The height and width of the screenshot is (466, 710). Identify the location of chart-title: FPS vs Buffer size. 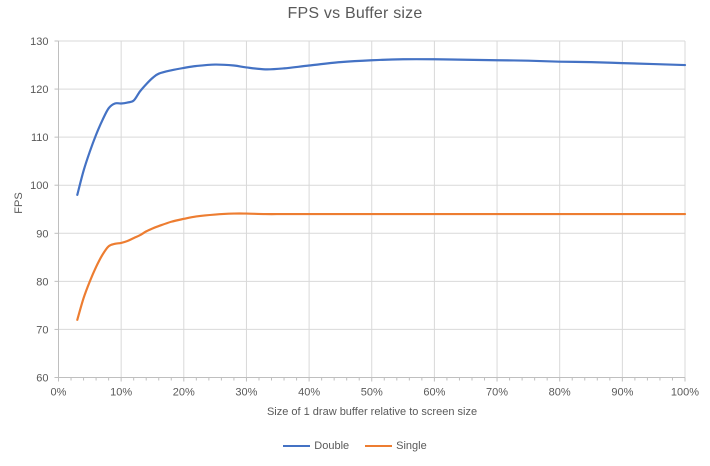
(355, 13).